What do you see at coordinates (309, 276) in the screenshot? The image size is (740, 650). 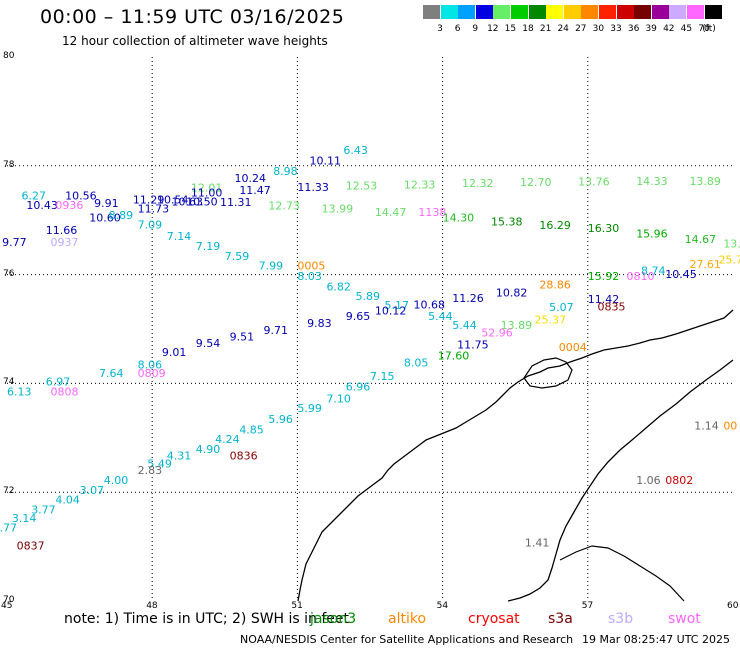 I see `wave-height-label: 8.03` at bounding box center [309, 276].